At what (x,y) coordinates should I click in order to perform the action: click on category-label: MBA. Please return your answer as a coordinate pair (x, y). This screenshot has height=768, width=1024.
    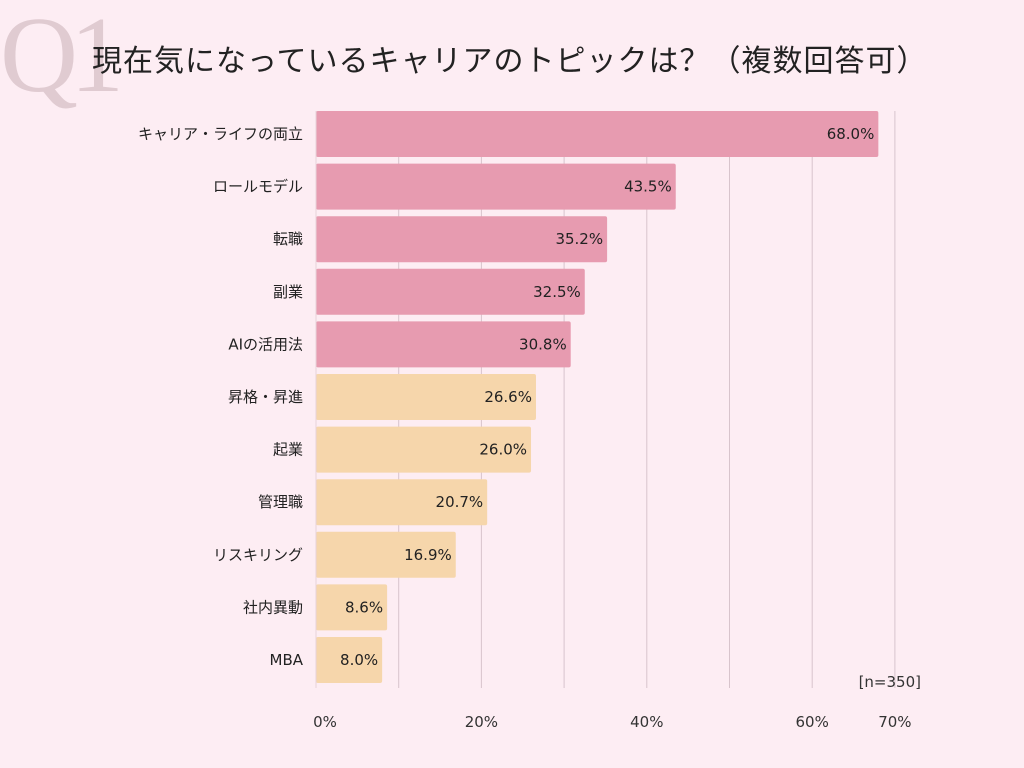
    Looking at the image, I should click on (287, 660).